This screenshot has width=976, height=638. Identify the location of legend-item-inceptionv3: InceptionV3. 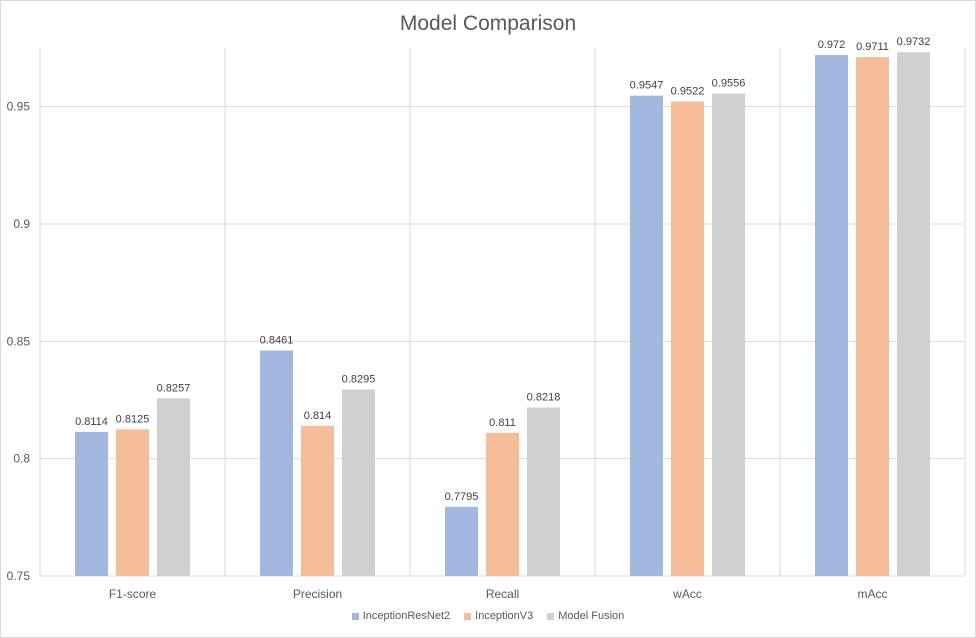
(498, 616).